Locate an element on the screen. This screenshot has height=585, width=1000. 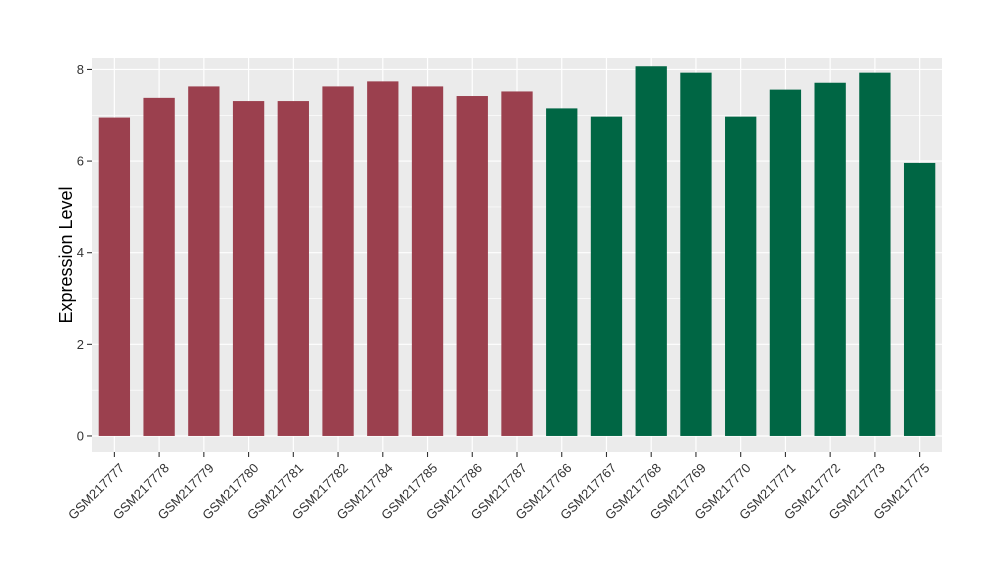
bar-GSM217784 is located at coordinates (383, 258).